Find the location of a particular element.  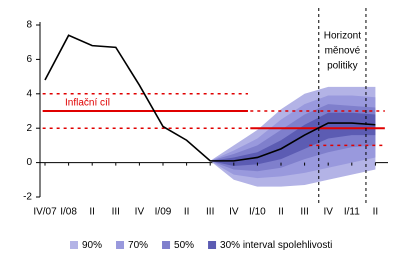

x-tick-label: I/11 is located at coordinates (352, 212).